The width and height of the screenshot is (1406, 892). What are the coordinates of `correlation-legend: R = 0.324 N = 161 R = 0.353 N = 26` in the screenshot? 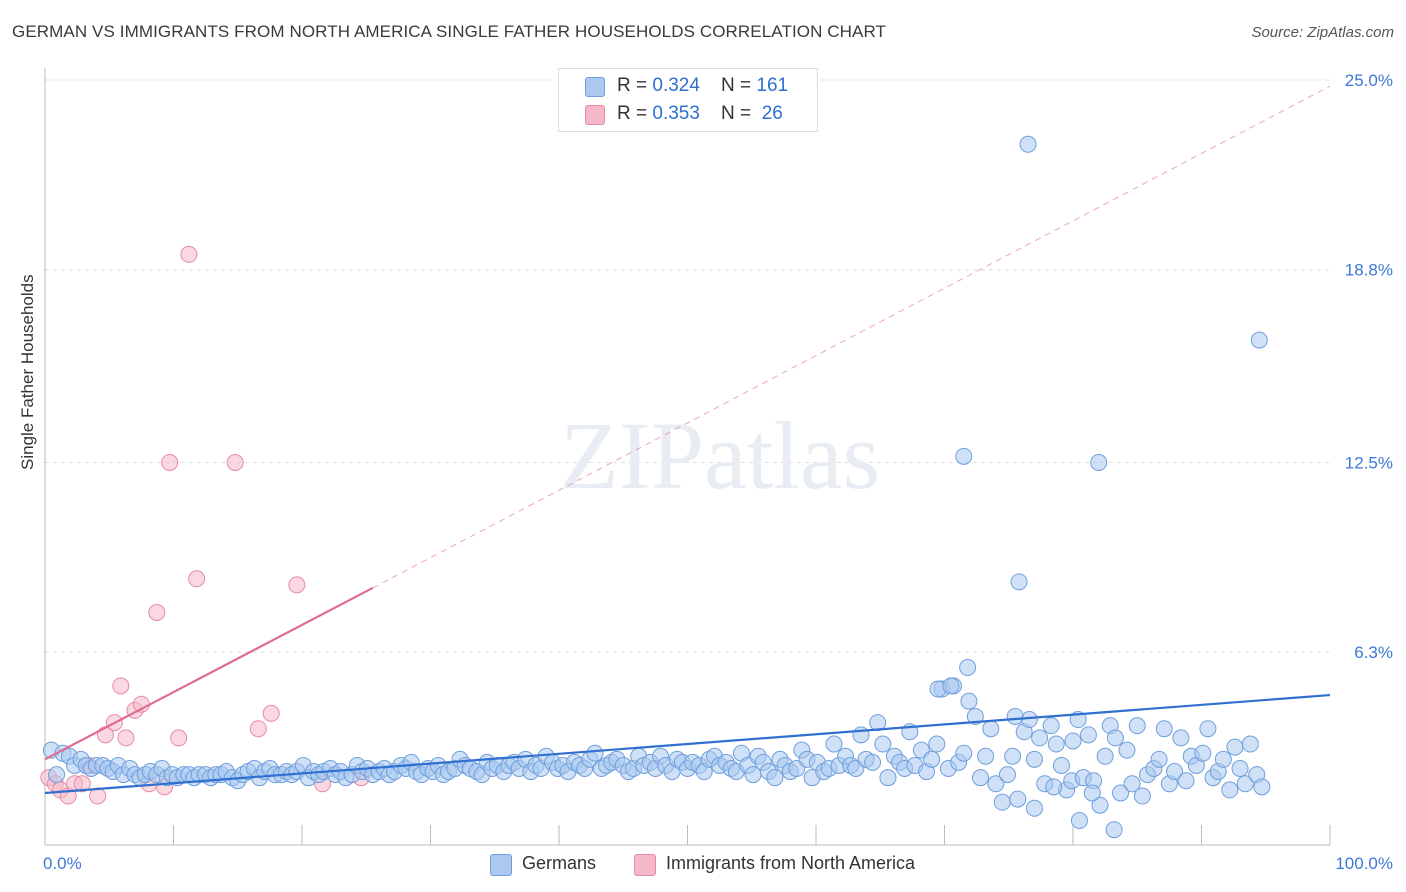 It's located at (688, 100).